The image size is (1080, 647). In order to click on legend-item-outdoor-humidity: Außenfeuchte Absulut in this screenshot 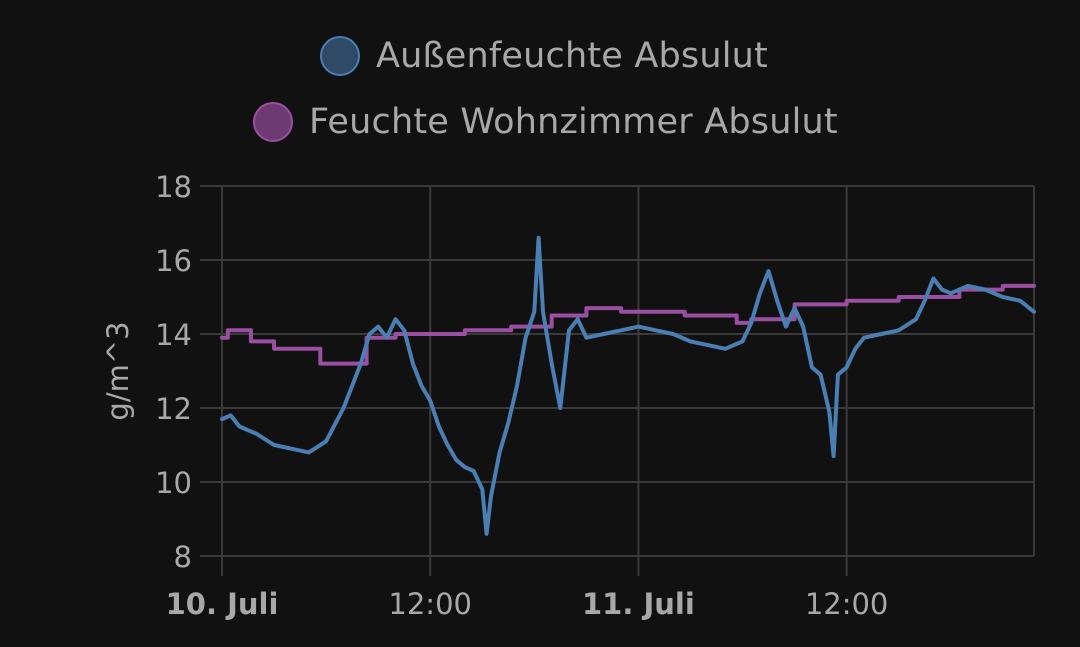, I will do `click(544, 56)`.